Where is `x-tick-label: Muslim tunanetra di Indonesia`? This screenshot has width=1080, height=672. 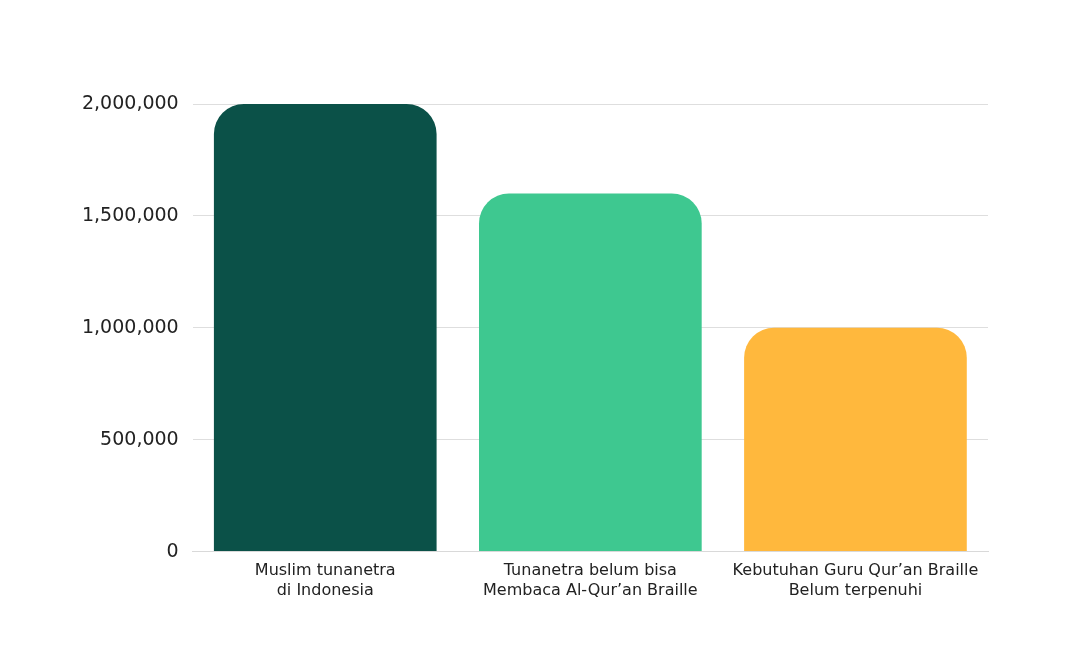
x-tick-label: Muslim tunanetra di Indonesia is located at coordinates (325, 579).